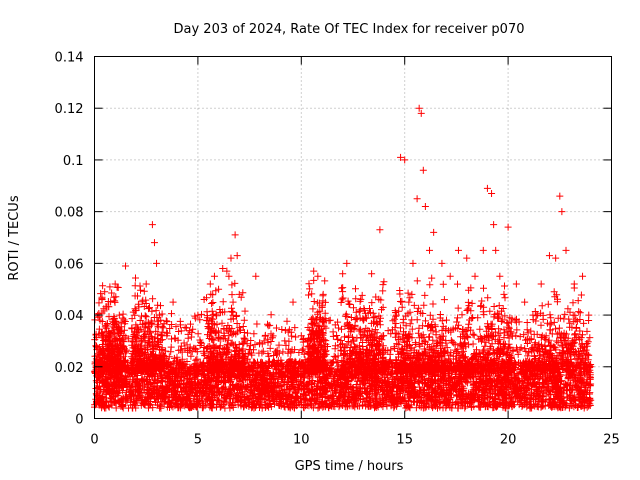  What do you see at coordinates (69, 213) in the screenshot?
I see `y-tick-label: 0.08` at bounding box center [69, 213].